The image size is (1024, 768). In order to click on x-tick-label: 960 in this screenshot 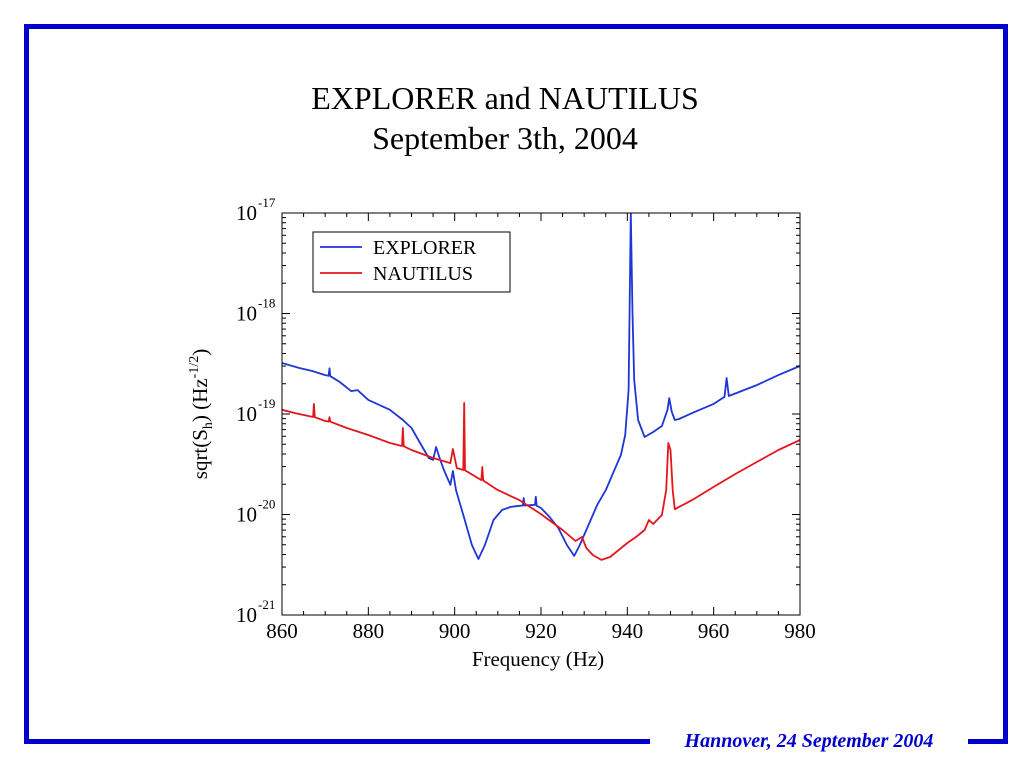, I will do `click(714, 631)`.